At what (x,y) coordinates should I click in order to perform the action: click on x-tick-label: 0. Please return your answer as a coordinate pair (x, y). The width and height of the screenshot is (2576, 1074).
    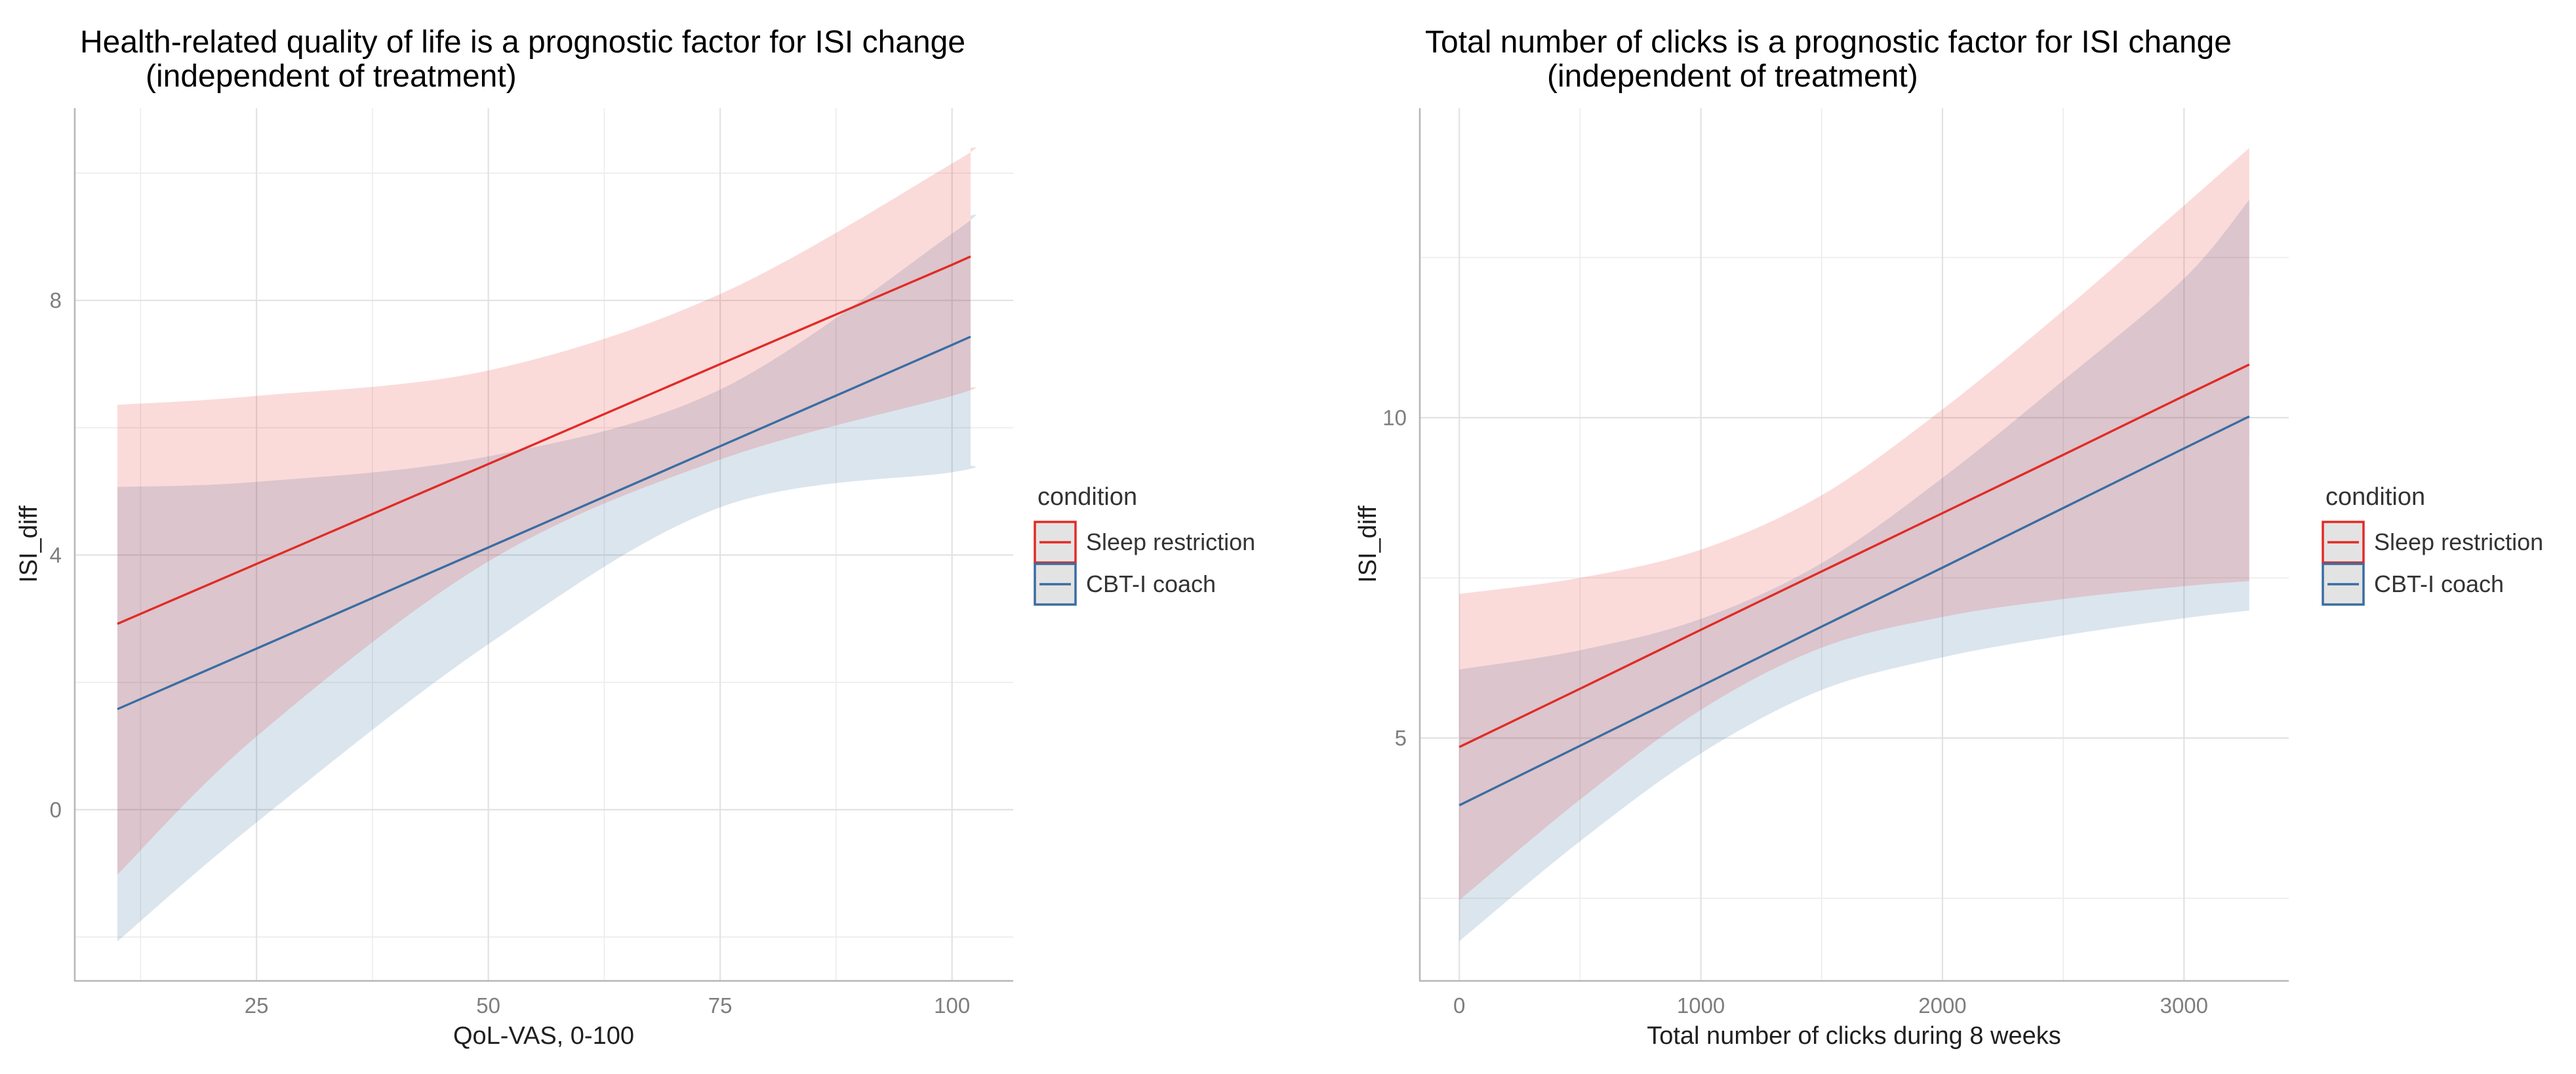
    Looking at the image, I should click on (1459, 1005).